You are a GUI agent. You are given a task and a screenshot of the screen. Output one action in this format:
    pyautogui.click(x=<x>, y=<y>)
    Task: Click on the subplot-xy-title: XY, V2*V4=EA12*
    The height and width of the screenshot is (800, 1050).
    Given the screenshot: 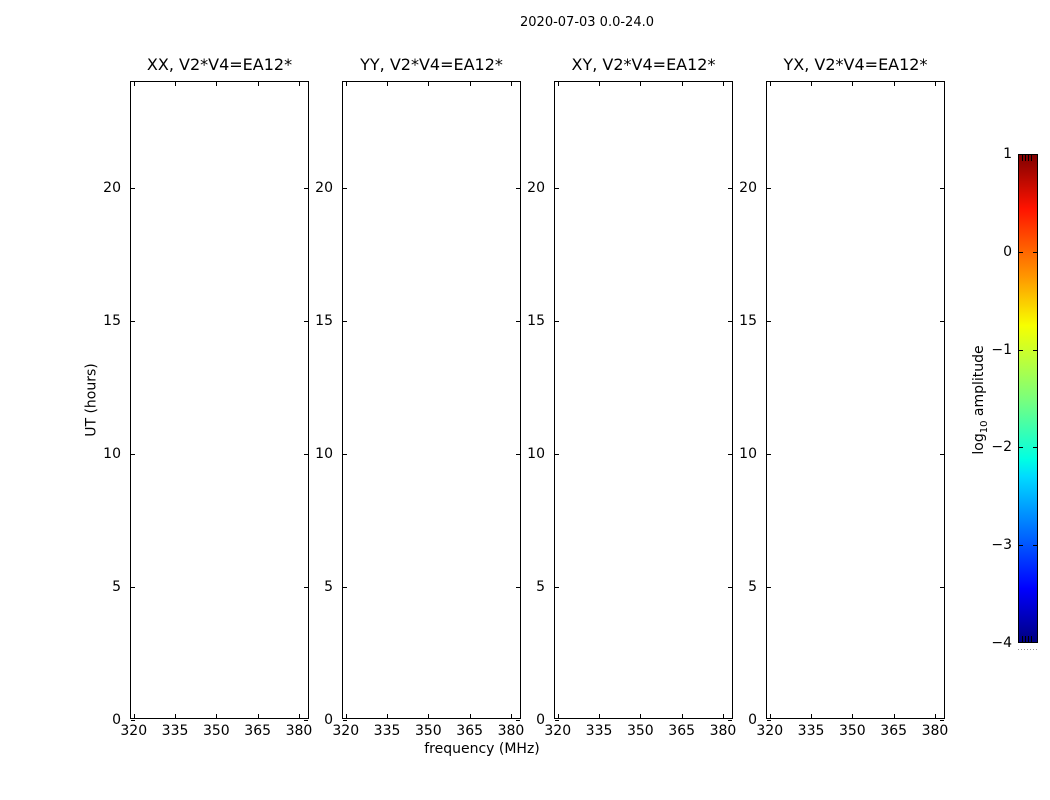 What is the action you would take?
    pyautogui.click(x=643, y=64)
    